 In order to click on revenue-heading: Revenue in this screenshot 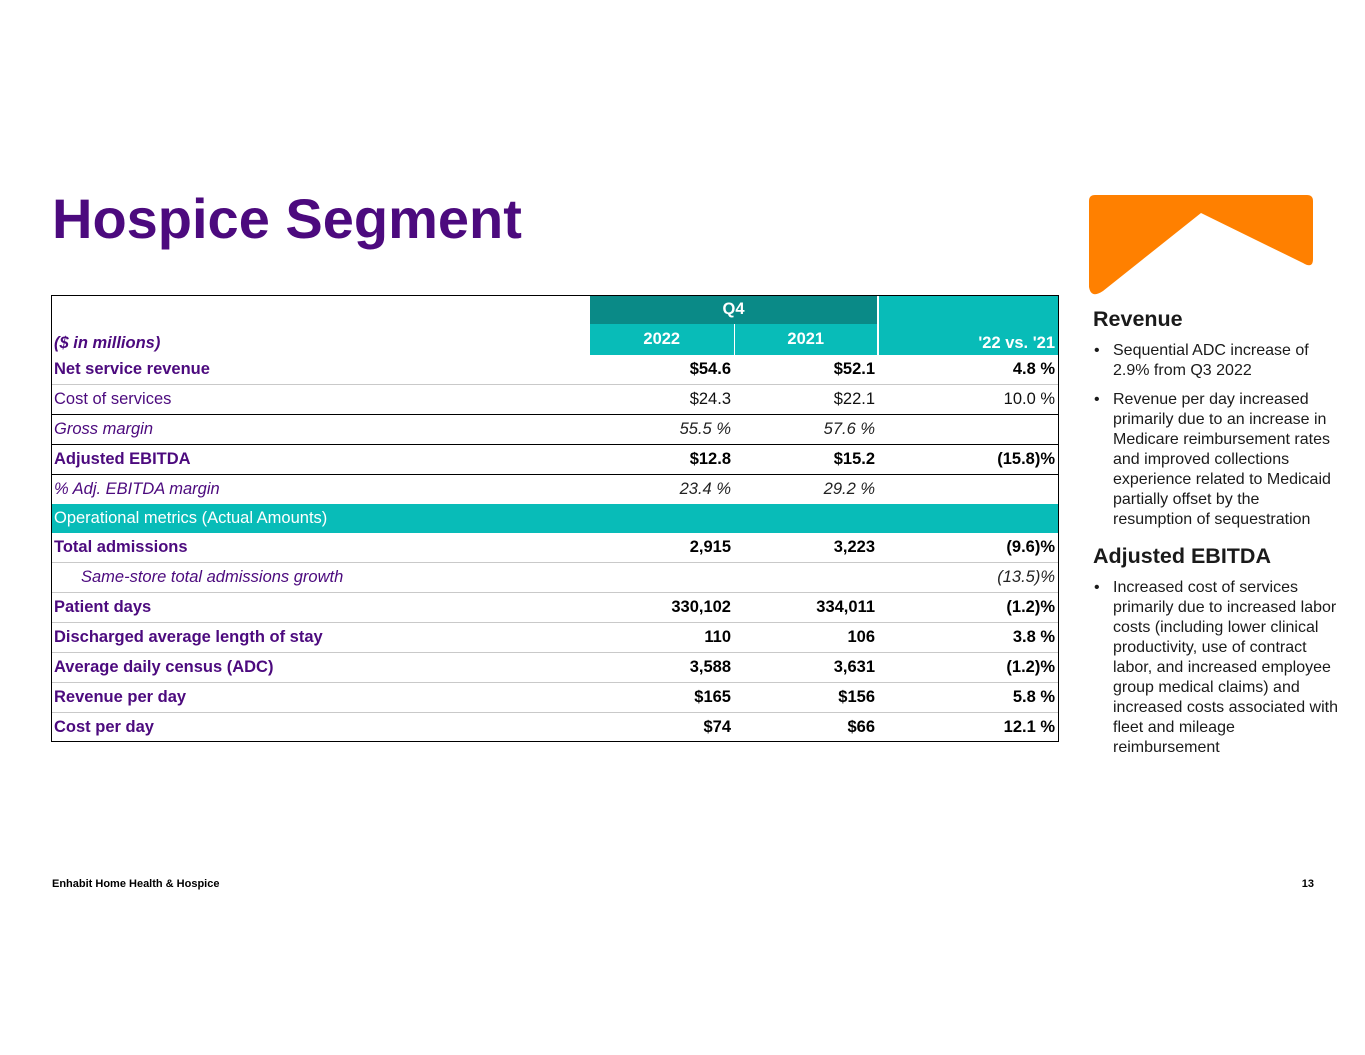, I will do `click(1138, 319)`.